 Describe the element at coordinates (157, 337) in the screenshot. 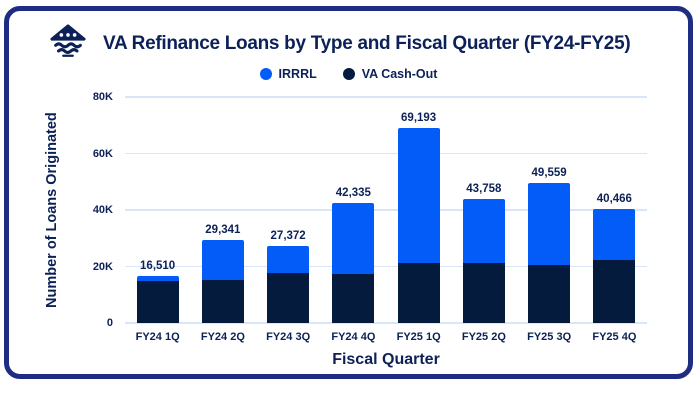

I see `x-tick-label-fy24-1q: FY24 1Q` at that location.